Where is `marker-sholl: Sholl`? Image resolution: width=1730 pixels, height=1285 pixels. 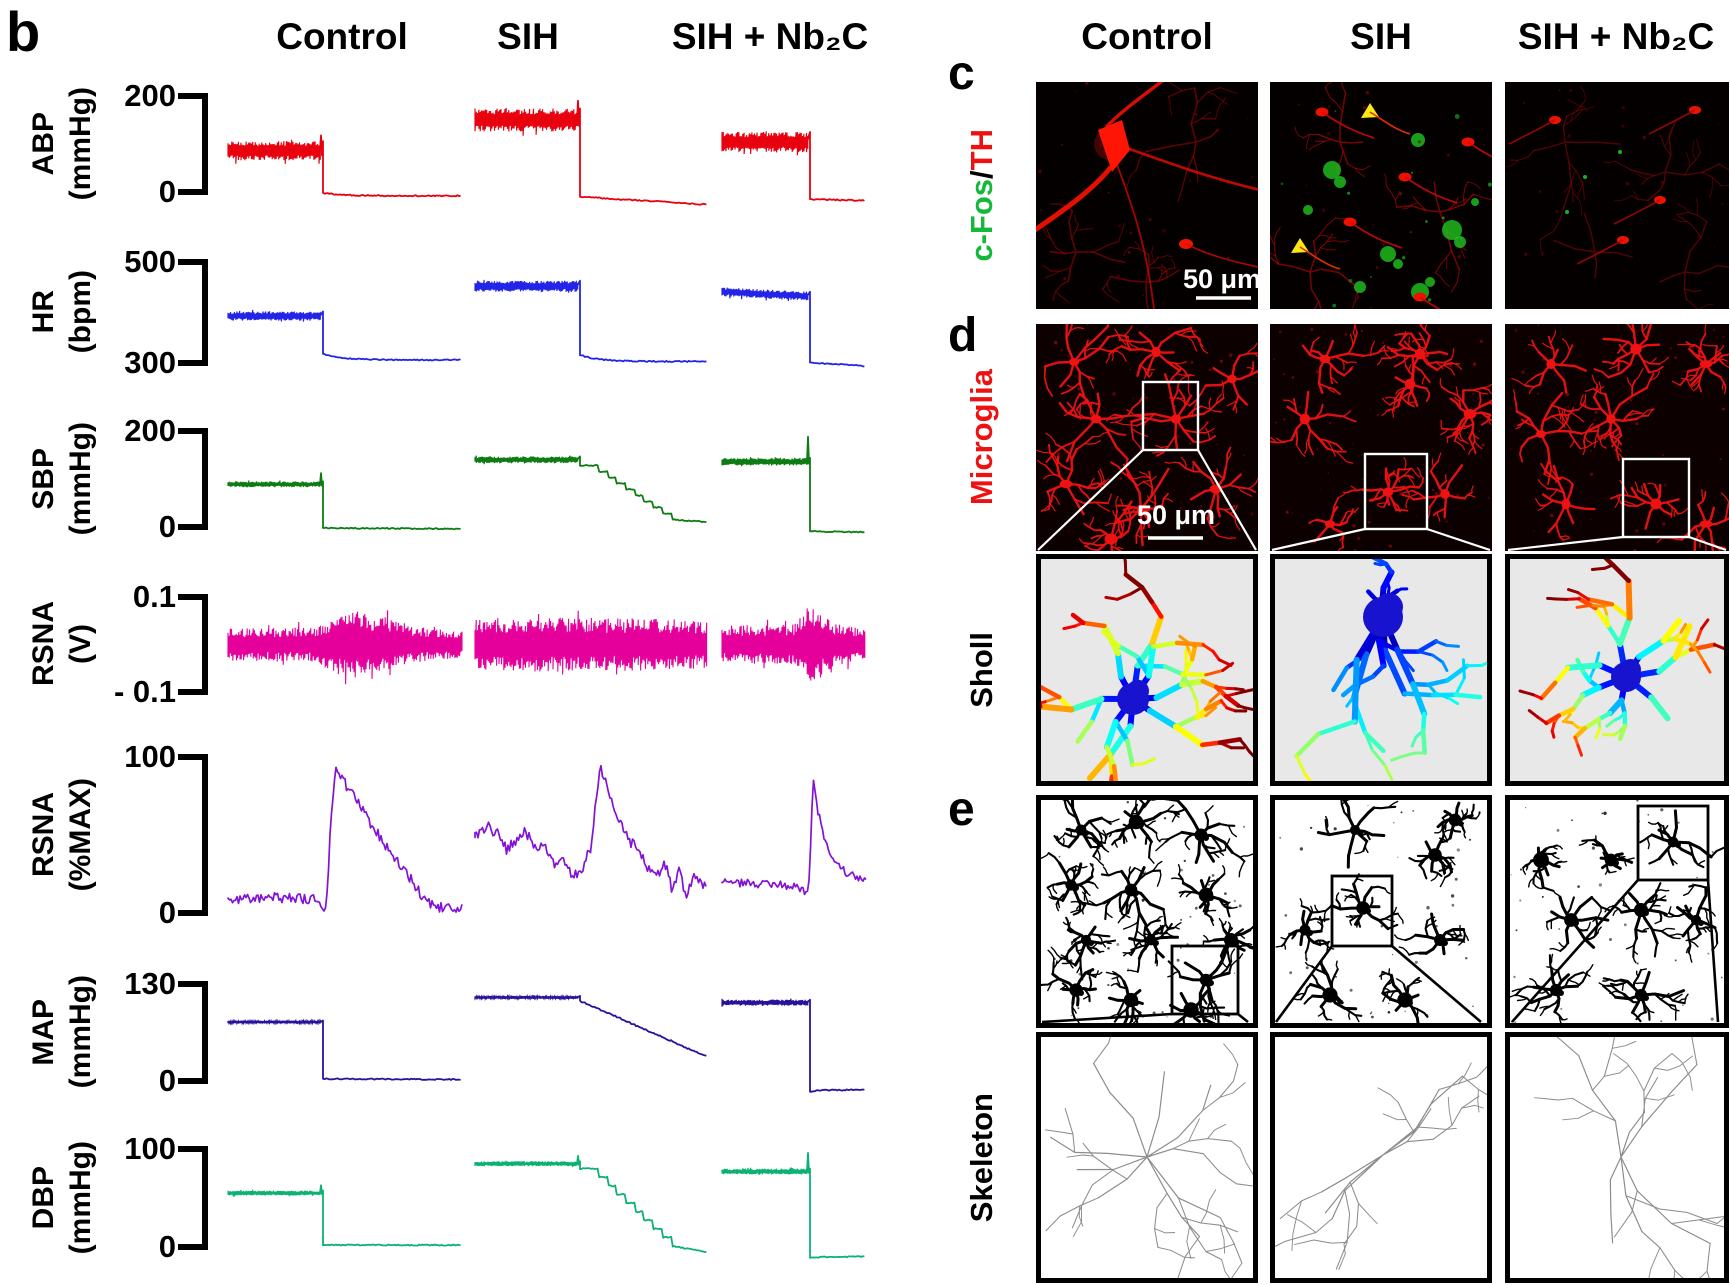 marker-sholl: Sholl is located at coordinates (981, 670).